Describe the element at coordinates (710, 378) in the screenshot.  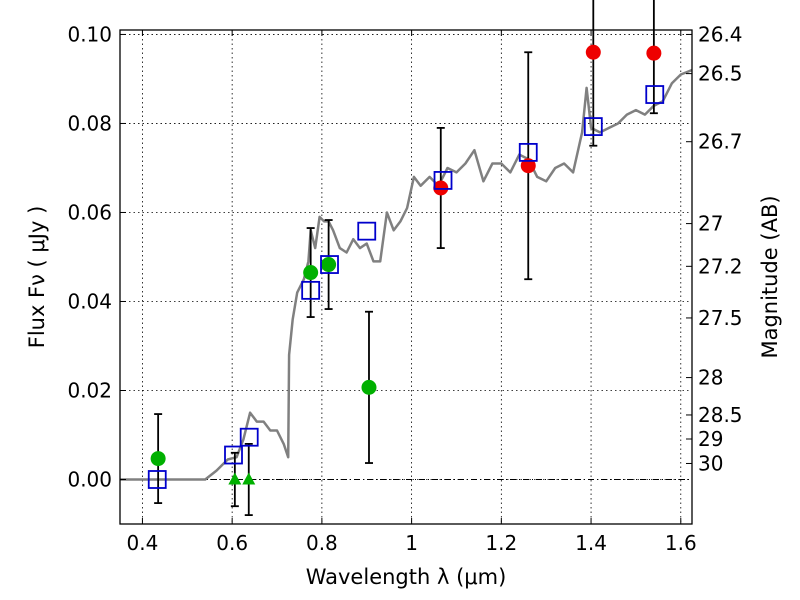
I see `right-tick-label: 28` at that location.